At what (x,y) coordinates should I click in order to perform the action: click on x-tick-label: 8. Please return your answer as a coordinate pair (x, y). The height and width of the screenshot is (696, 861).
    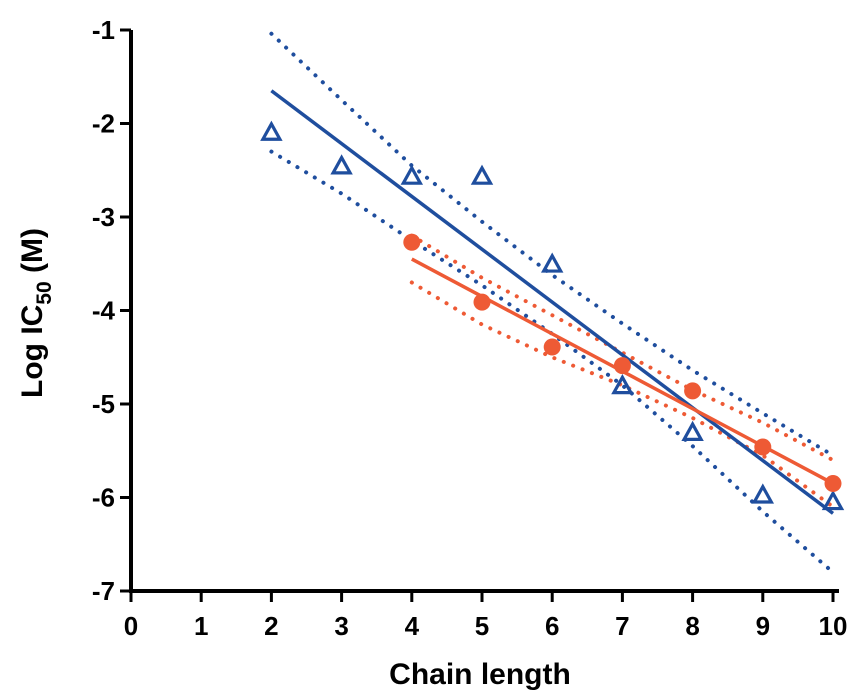
    Looking at the image, I should click on (692, 626).